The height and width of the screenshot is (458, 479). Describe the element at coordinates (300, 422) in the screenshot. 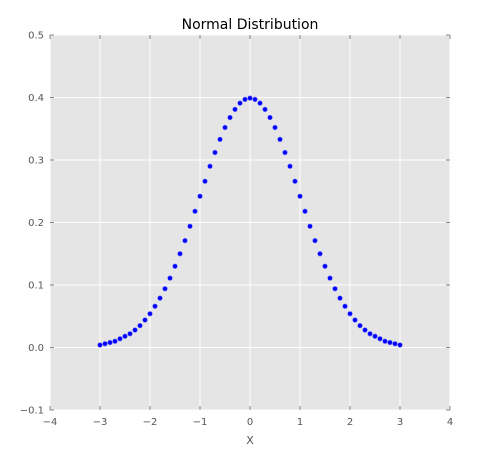

I see `x-tick-label: 1` at that location.